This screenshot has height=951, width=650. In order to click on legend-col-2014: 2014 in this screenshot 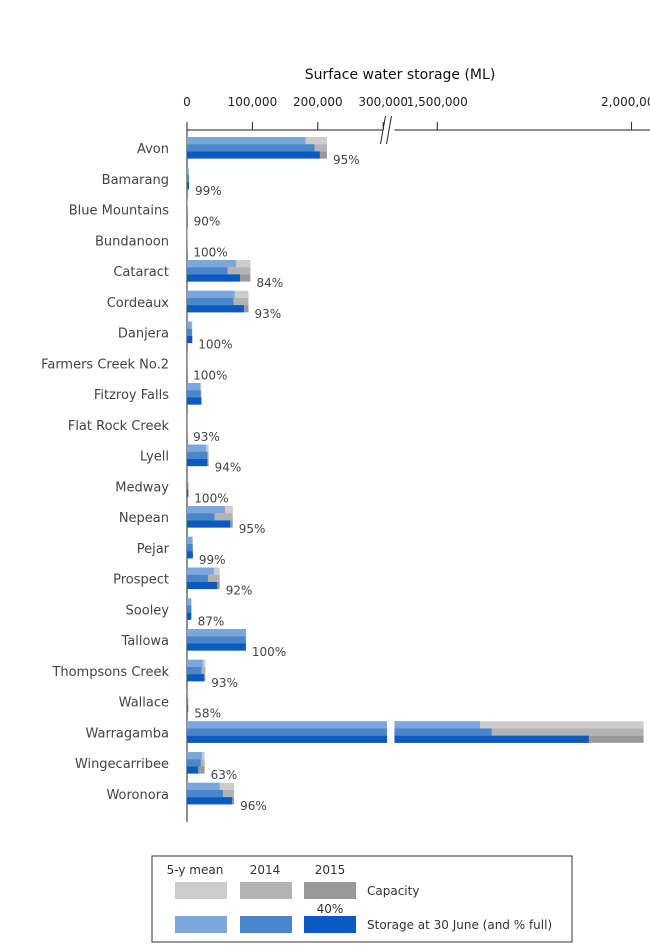, I will do `click(265, 870)`.